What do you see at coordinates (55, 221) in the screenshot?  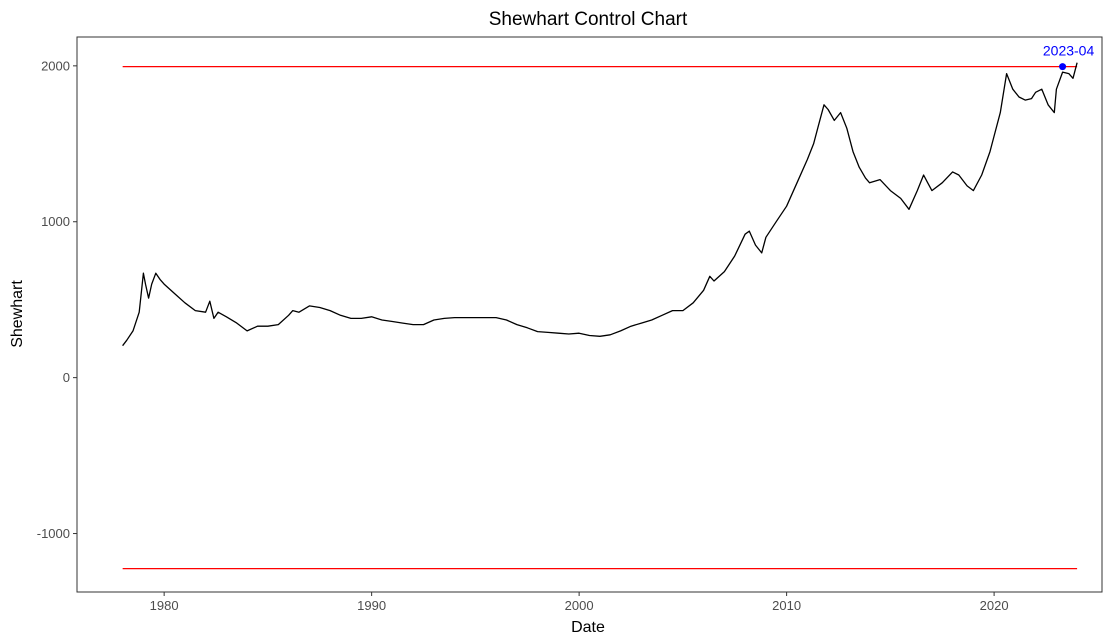 I see `y-tick-label: 1000` at bounding box center [55, 221].